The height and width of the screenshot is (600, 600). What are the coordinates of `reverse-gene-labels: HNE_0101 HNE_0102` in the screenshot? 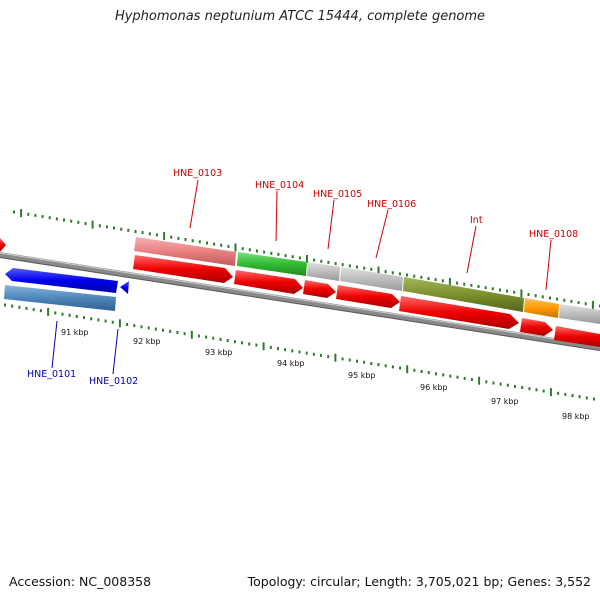 It's located at (82, 353).